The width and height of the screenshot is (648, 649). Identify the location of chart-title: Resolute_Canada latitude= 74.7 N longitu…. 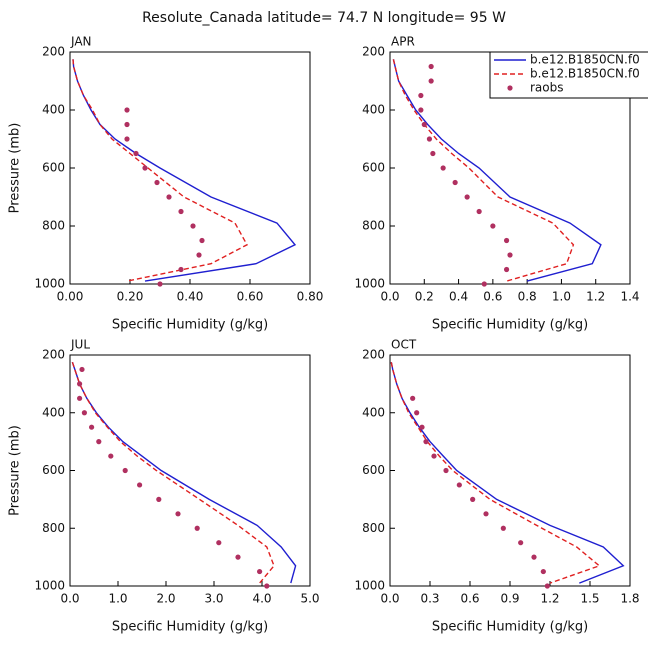
(324, 18).